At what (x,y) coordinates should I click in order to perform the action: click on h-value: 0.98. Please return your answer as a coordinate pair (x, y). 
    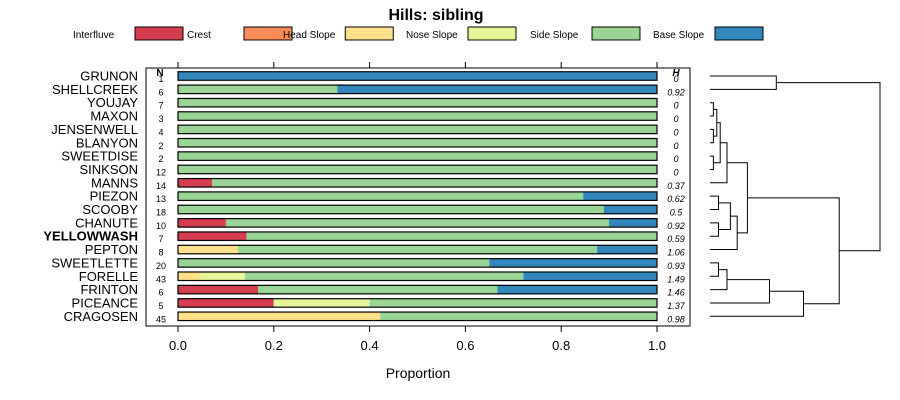
    Looking at the image, I should click on (676, 319).